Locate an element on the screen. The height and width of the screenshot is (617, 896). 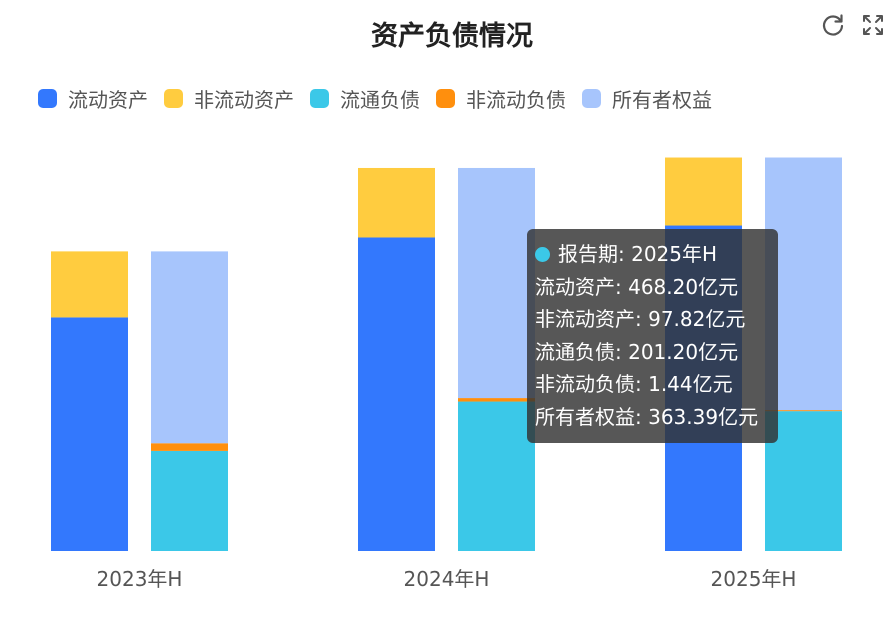
legend-item-current-liabilities: 流通负债 is located at coordinates (365, 98).